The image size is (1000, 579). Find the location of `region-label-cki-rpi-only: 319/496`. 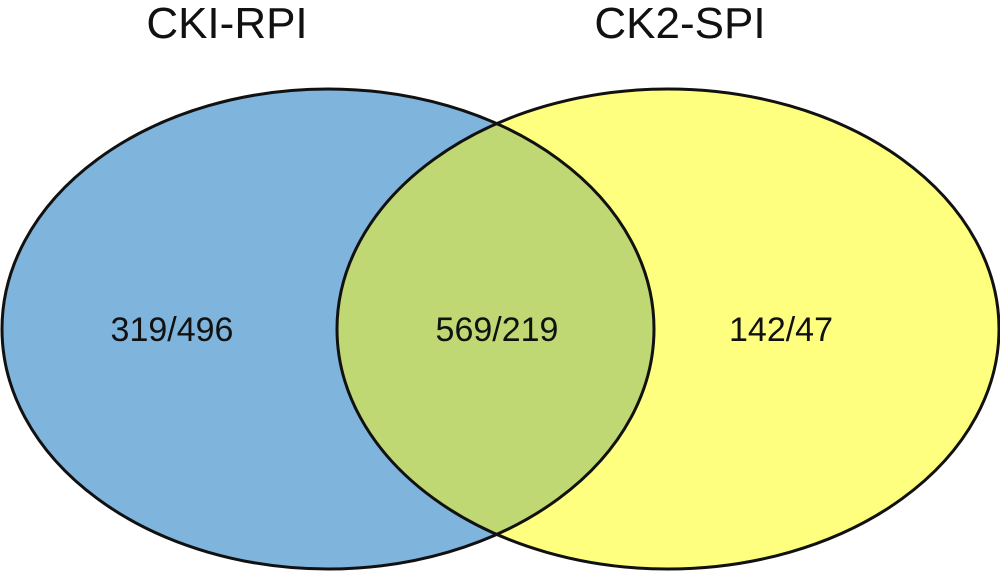

region-label-cki-rpi-only: 319/496 is located at coordinates (172, 330).